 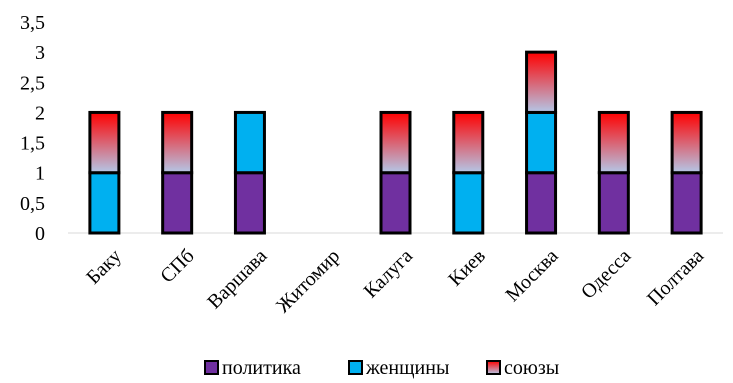 I want to click on y-tick-label: 0,5, so click(x=32, y=204).